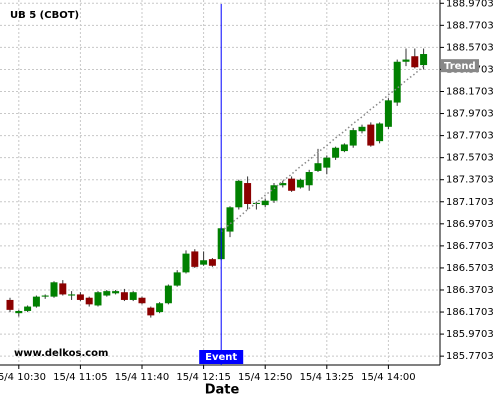 This screenshot has width=500, height=400. What do you see at coordinates (470, 136) in the screenshot?
I see `y-tick-label: 187.7703` at bounding box center [470, 136].